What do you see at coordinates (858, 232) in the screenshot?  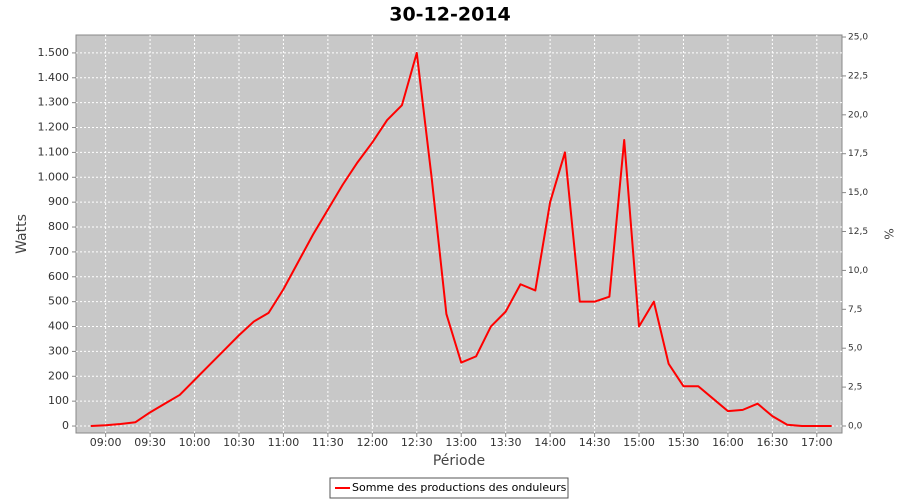 I see `y2-tick-label: 12,5` at bounding box center [858, 232].